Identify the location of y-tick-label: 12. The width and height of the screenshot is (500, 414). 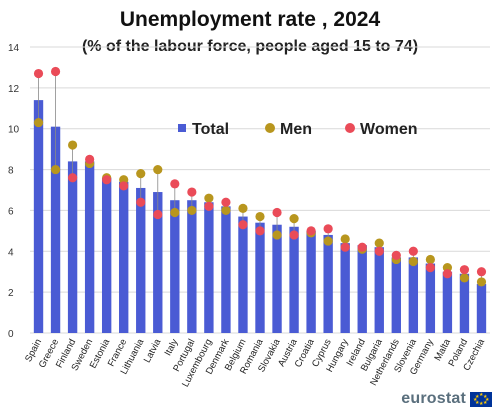
(14, 89).